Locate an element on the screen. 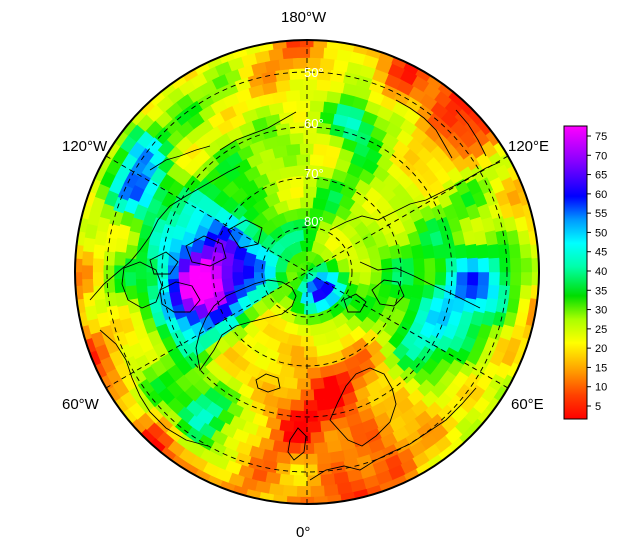  coastline-north-america is located at coordinates (165, 306).